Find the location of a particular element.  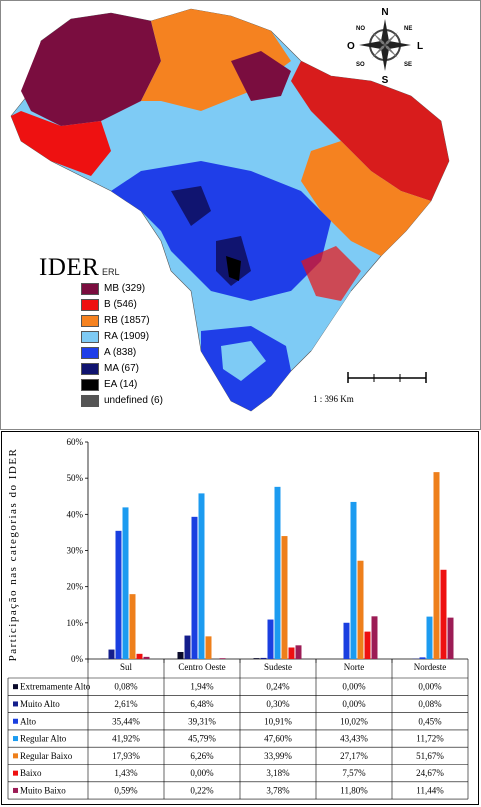

compass-se: SE is located at coordinates (408, 65).